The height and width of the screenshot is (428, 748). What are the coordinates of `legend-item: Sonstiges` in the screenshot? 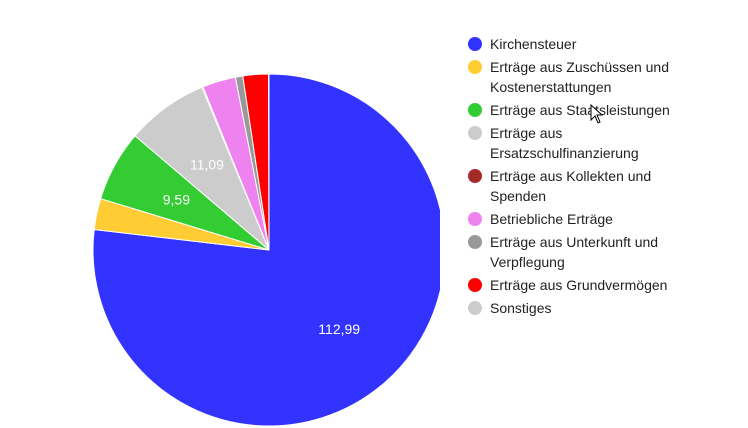 It's located at (578, 308).